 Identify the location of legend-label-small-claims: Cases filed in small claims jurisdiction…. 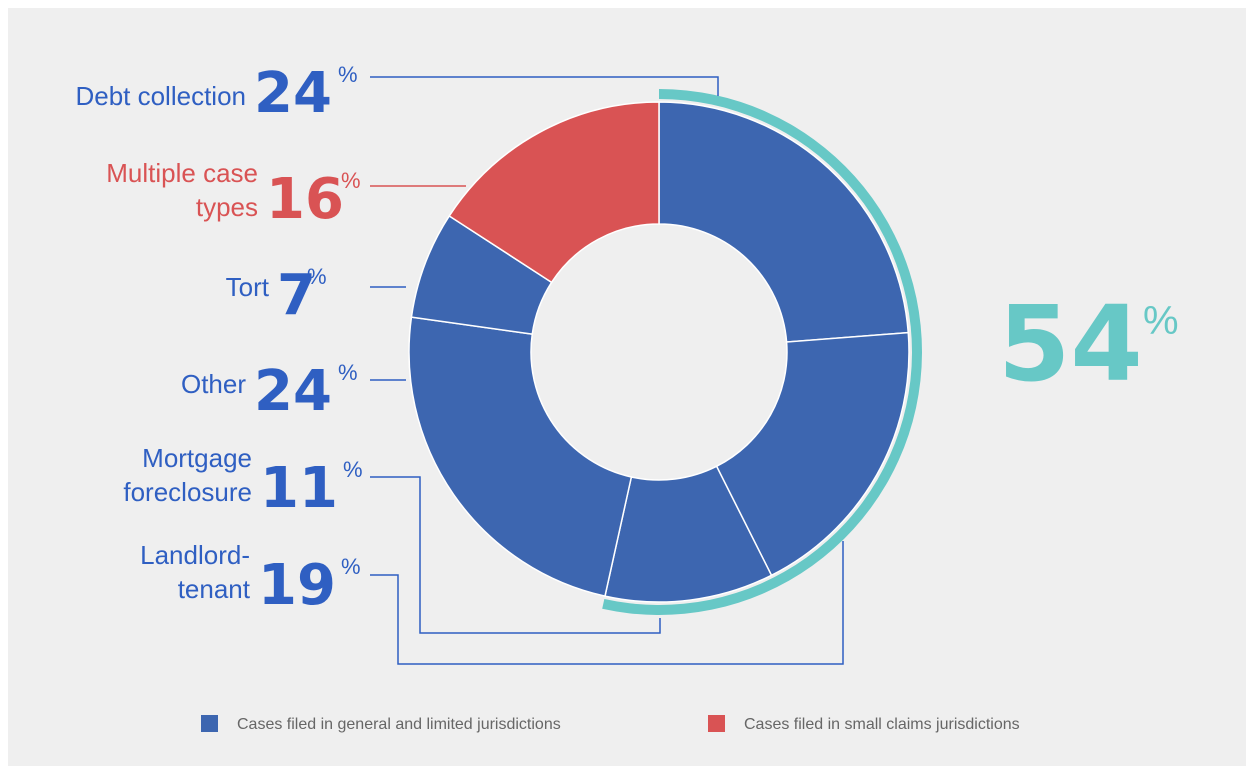
(882, 724).